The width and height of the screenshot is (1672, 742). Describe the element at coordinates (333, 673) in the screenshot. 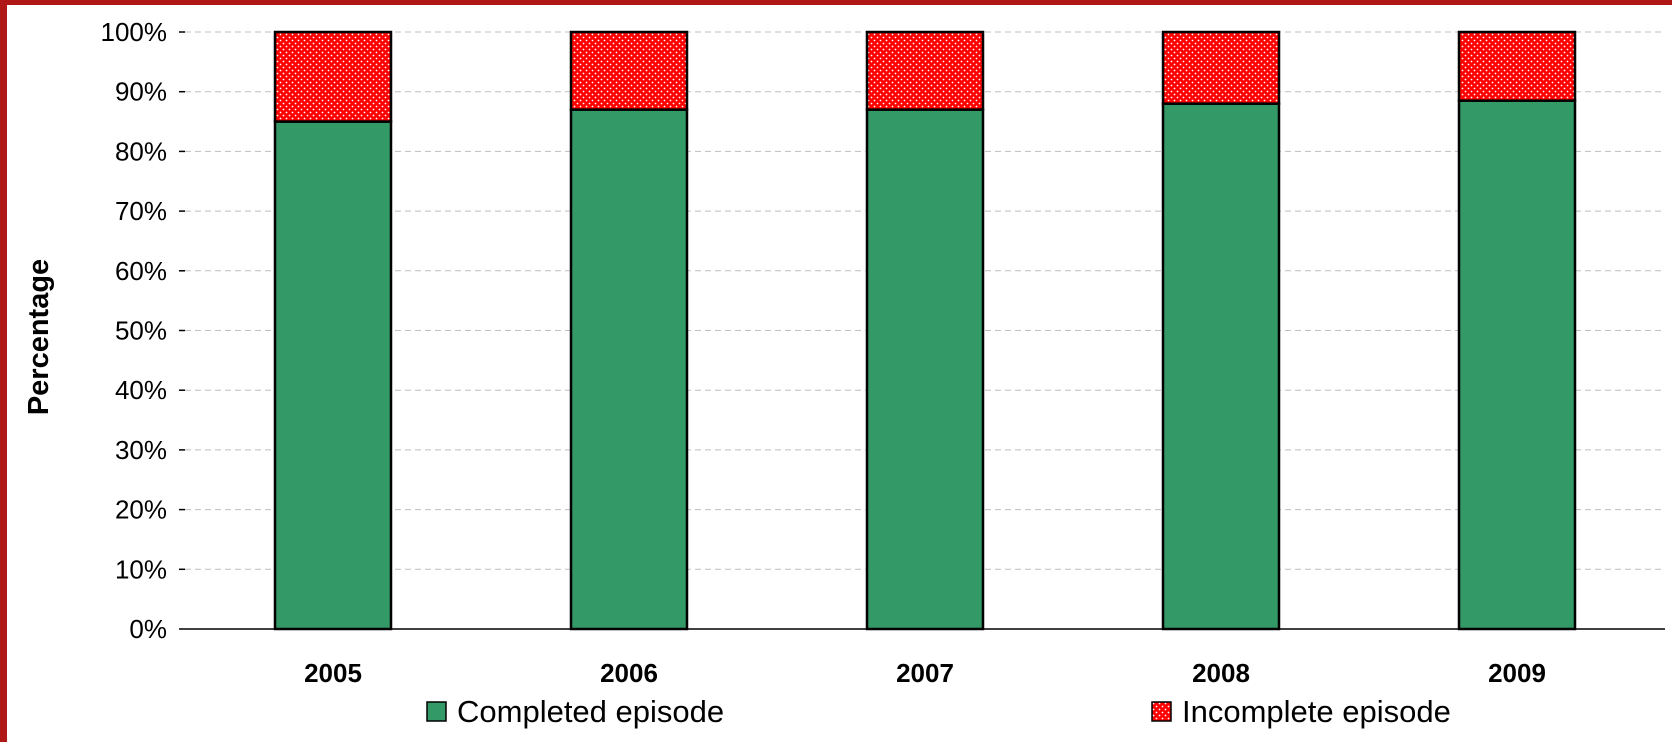

I see `x-category-label: 2005` at that location.